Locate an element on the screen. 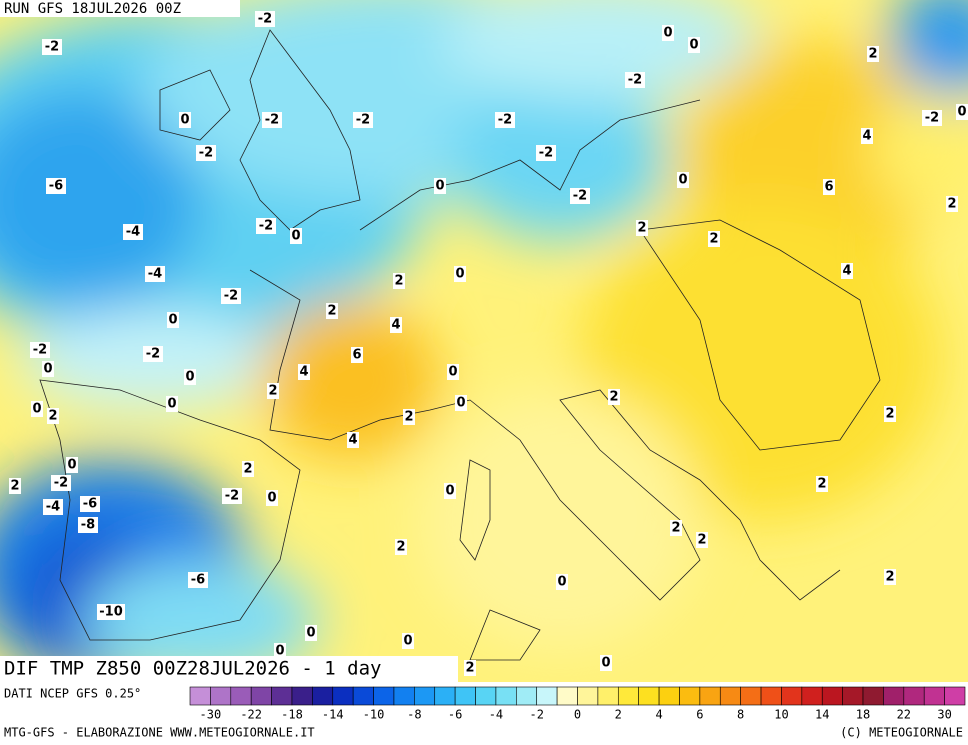  field-box is located at coordinates (229, 669).